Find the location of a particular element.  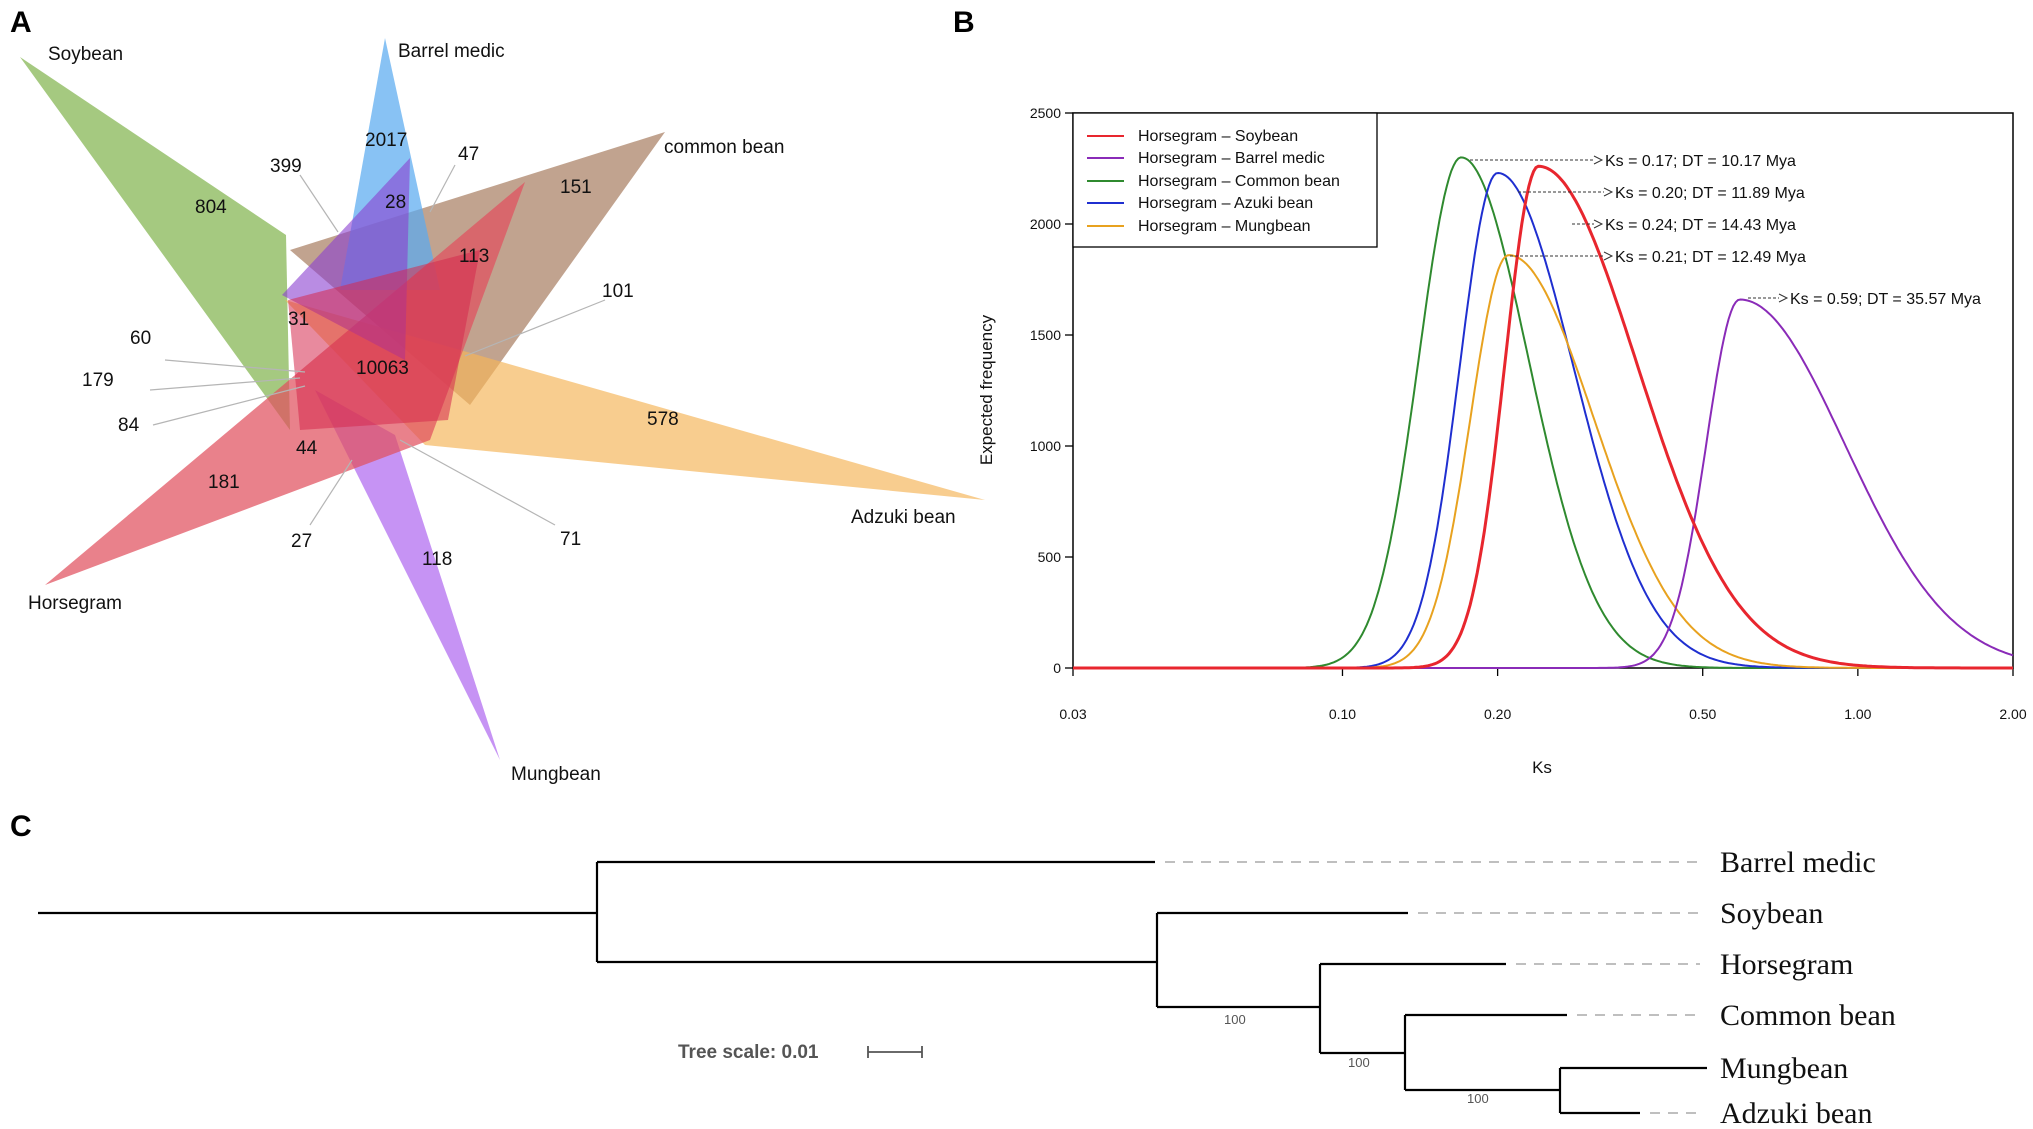

tree-scale-label: Tree scale: 0.01 is located at coordinates (748, 1052).